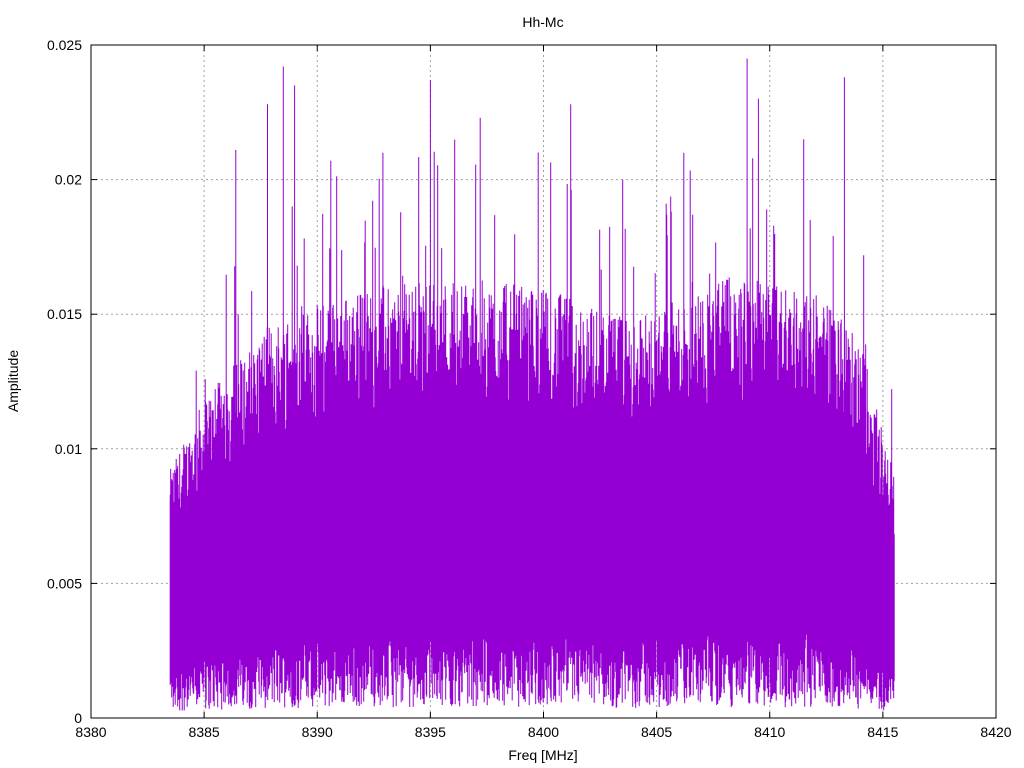 The height and width of the screenshot is (768, 1024). What do you see at coordinates (543, 732) in the screenshot?
I see `x-tick-label: 8400` at bounding box center [543, 732].